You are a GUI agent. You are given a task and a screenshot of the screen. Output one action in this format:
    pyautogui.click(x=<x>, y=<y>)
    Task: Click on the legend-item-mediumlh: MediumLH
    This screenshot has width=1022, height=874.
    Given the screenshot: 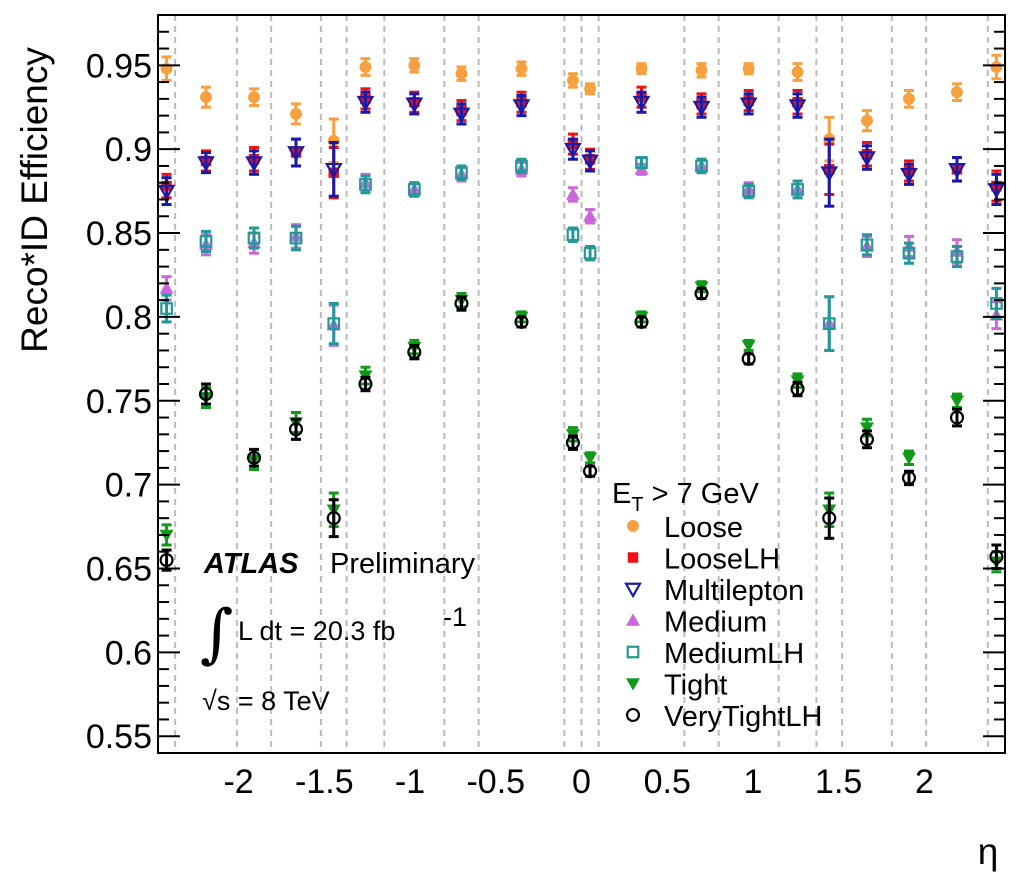 What is the action you would take?
    pyautogui.click(x=715, y=654)
    